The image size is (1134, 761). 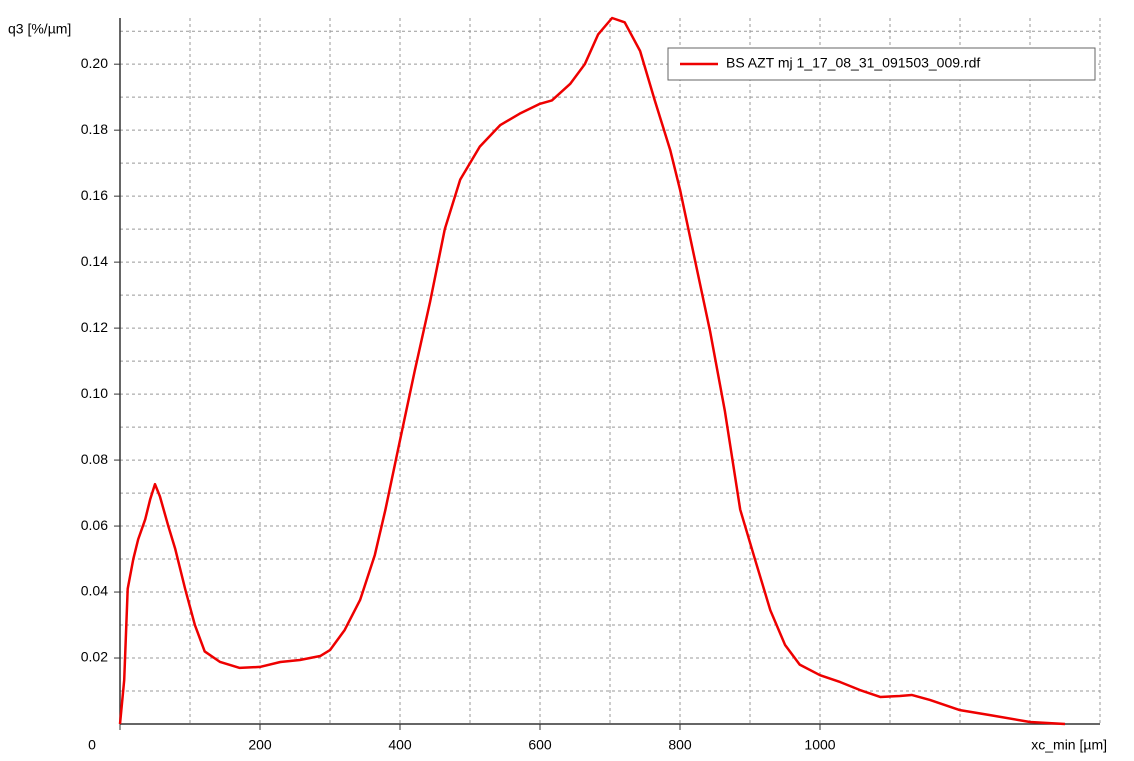 I want to click on legend-label: BS AZT mj 1_17_08_31_091503_009.rdf, so click(x=853, y=63).